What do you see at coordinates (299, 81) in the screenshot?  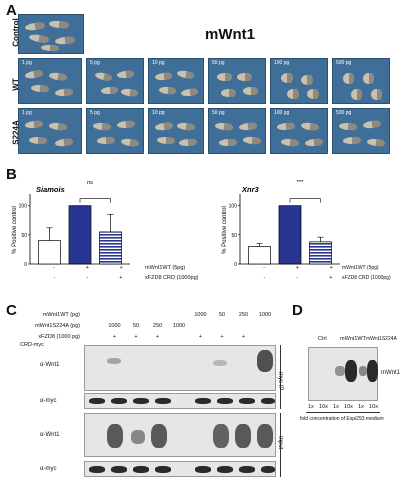 I see `embryo-image-wt-100: 100 pg` at bounding box center [299, 81].